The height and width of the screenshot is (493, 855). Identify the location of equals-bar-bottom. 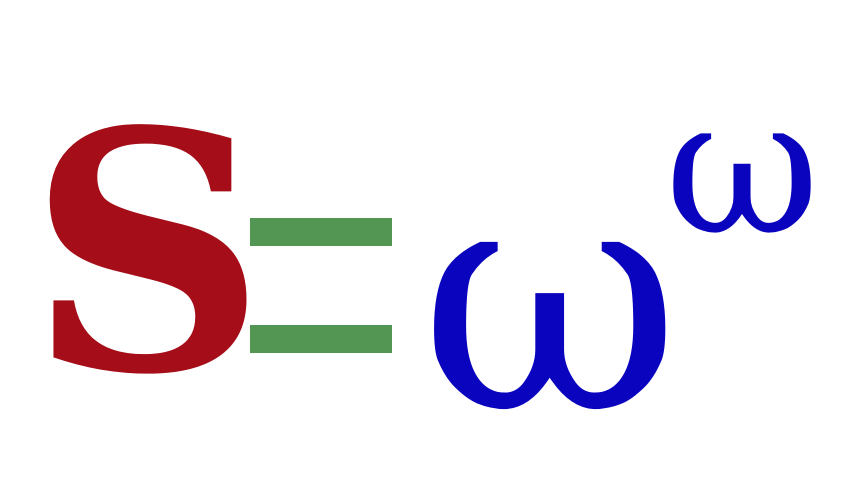
(321, 339).